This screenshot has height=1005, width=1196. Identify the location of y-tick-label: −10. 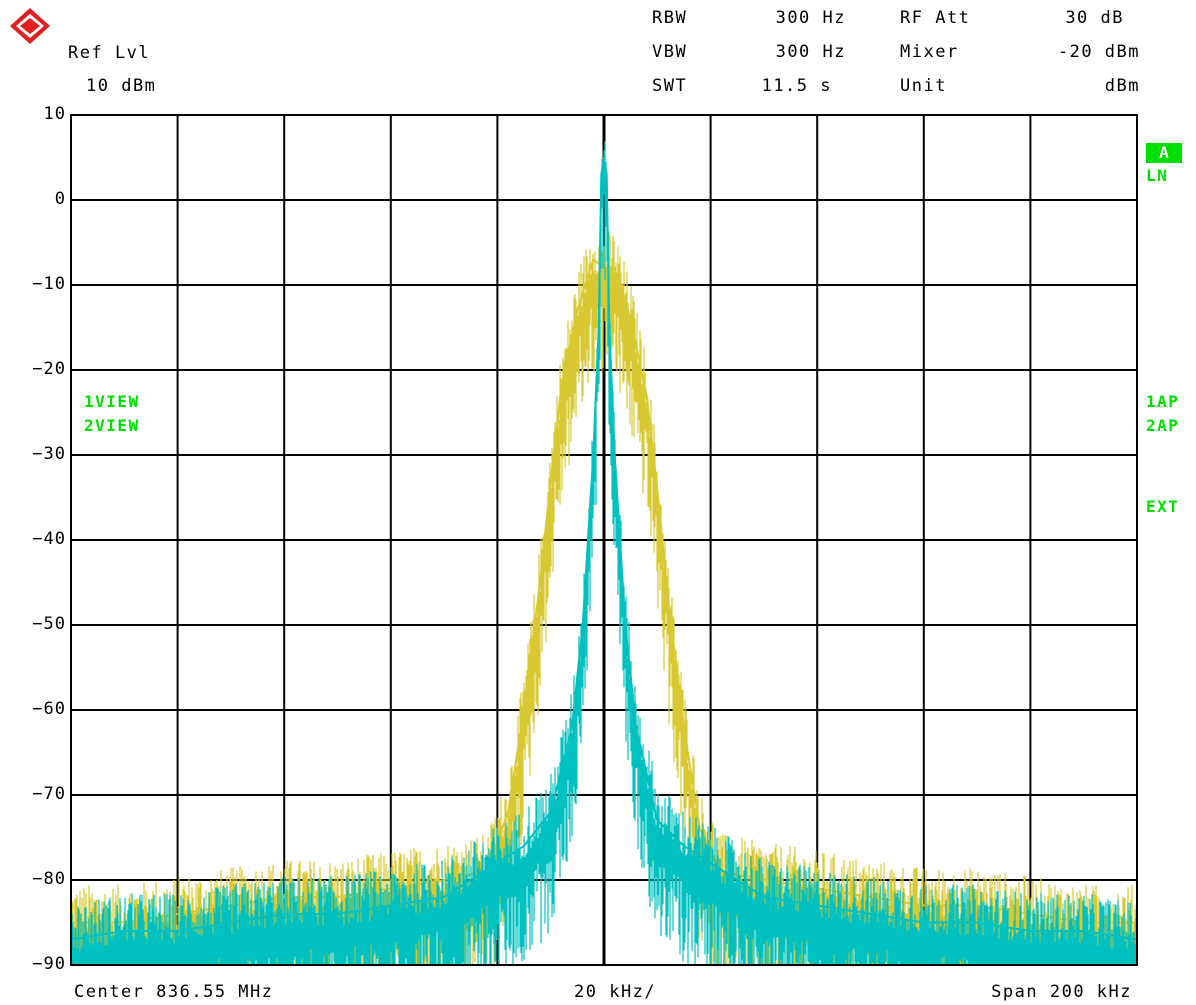
(49, 284).